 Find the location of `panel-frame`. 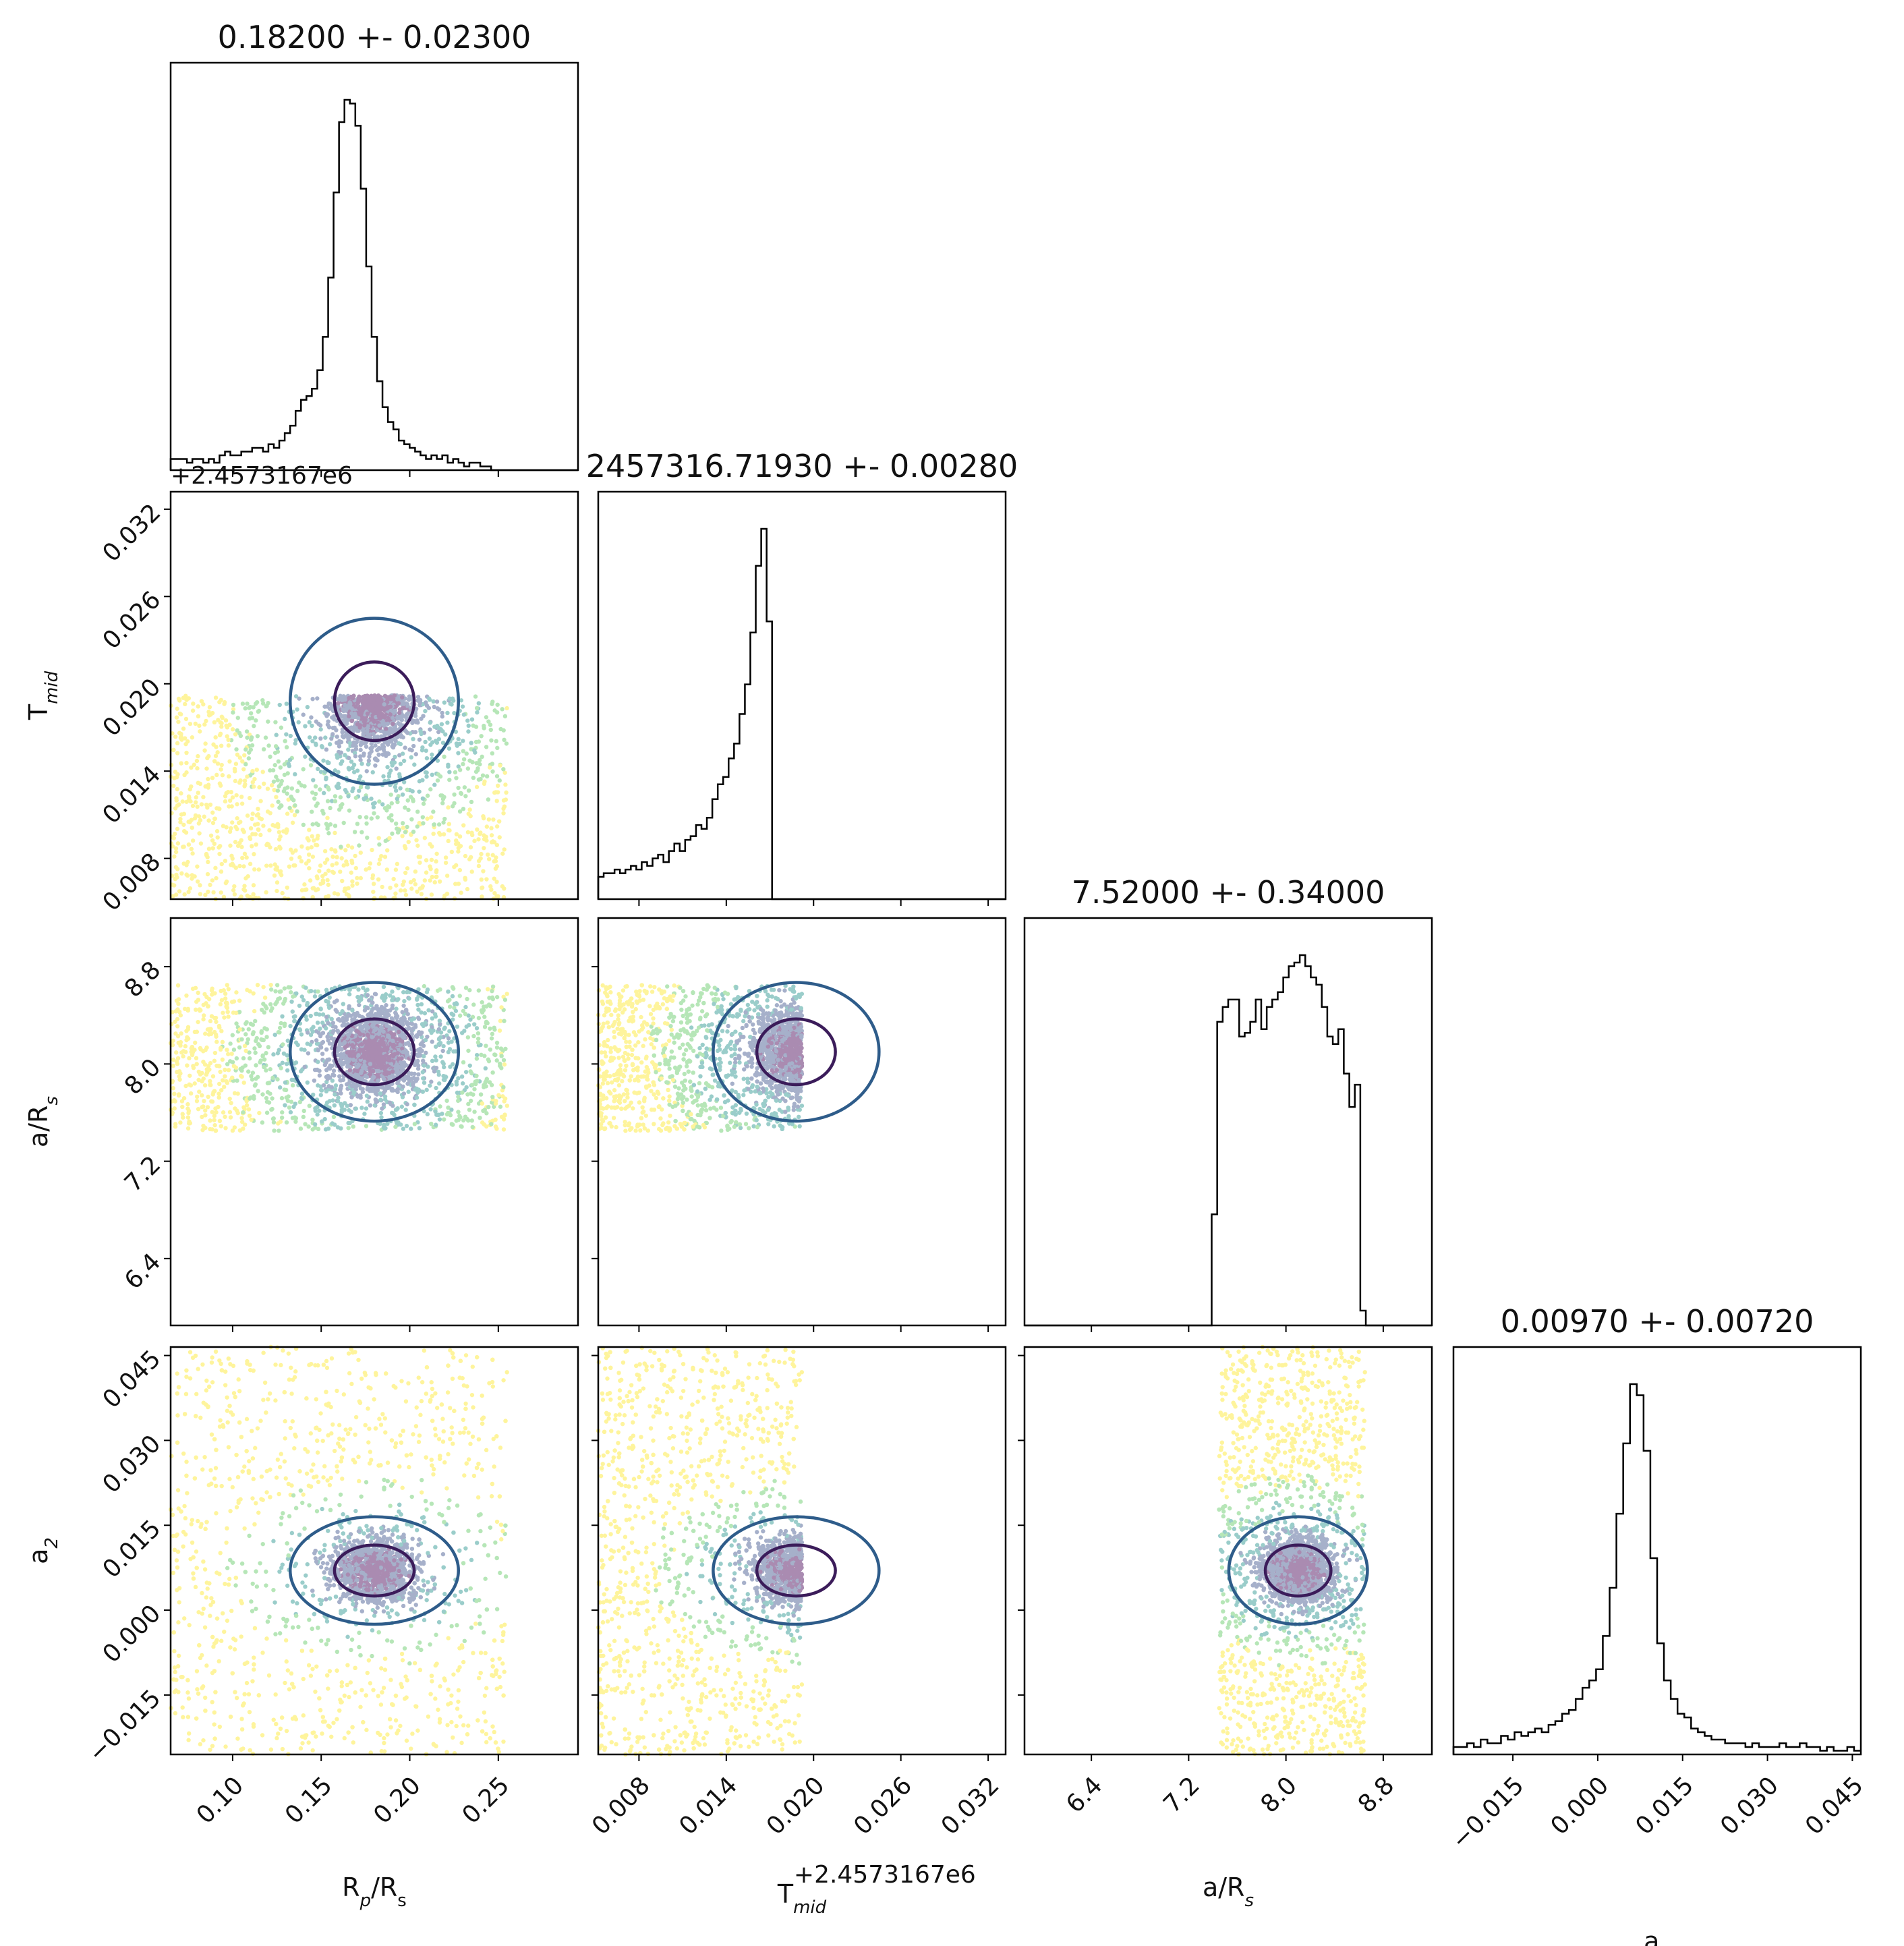

panel-frame is located at coordinates (802, 695).